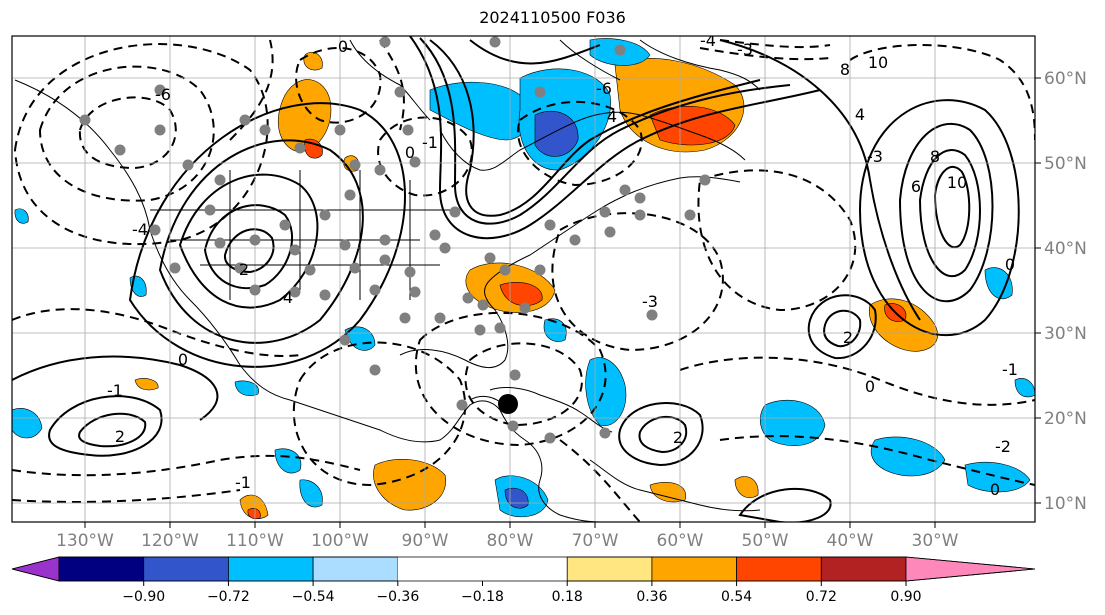 The width and height of the screenshot is (1105, 615). What do you see at coordinates (651, 597) in the screenshot?
I see `colorbar-tick-label: 0.36` at bounding box center [651, 597].